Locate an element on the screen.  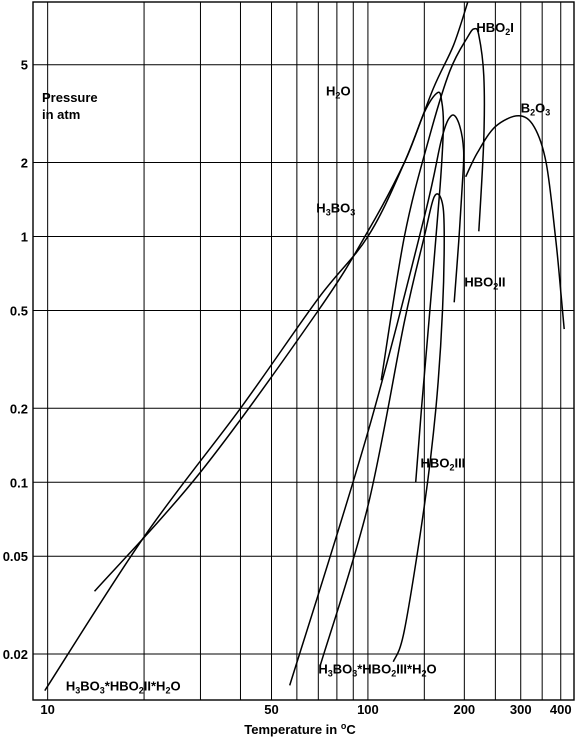
curve-label-h3bo3-hbo2ii-h2o: H3BO3*HBO2II*H2O is located at coordinates (123, 687).